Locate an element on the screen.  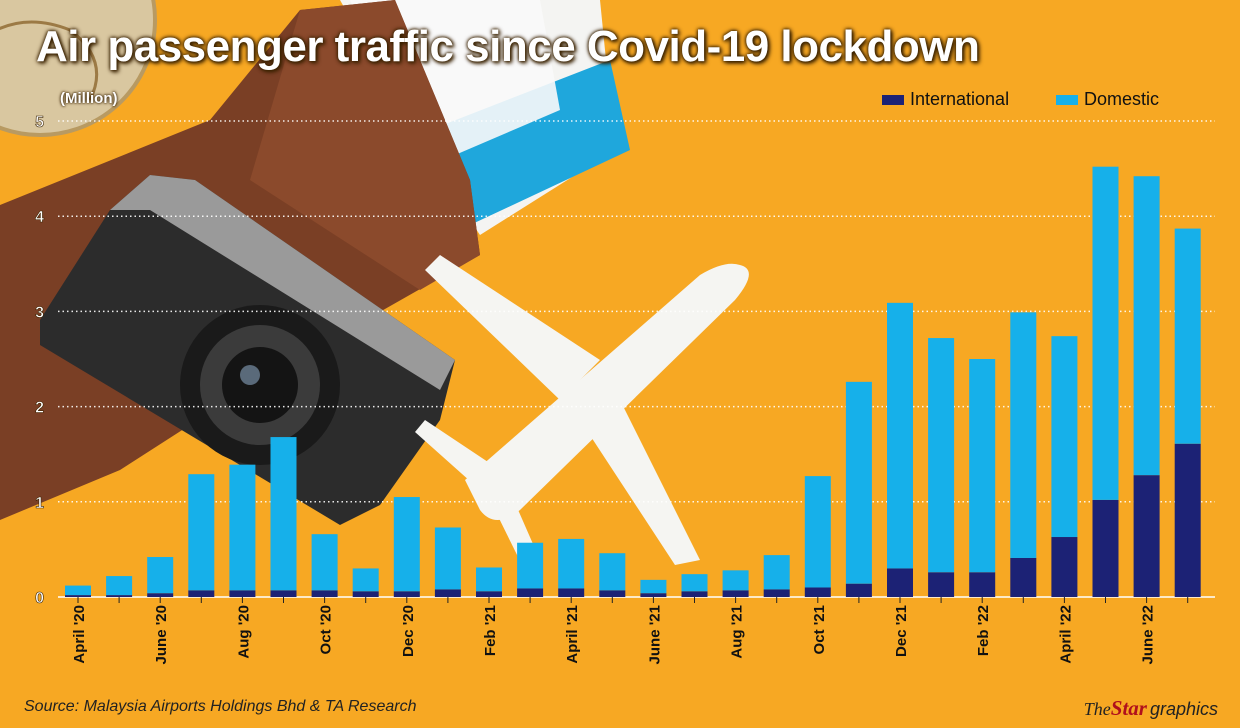
legend-swatch-domestic is located at coordinates (1067, 99).